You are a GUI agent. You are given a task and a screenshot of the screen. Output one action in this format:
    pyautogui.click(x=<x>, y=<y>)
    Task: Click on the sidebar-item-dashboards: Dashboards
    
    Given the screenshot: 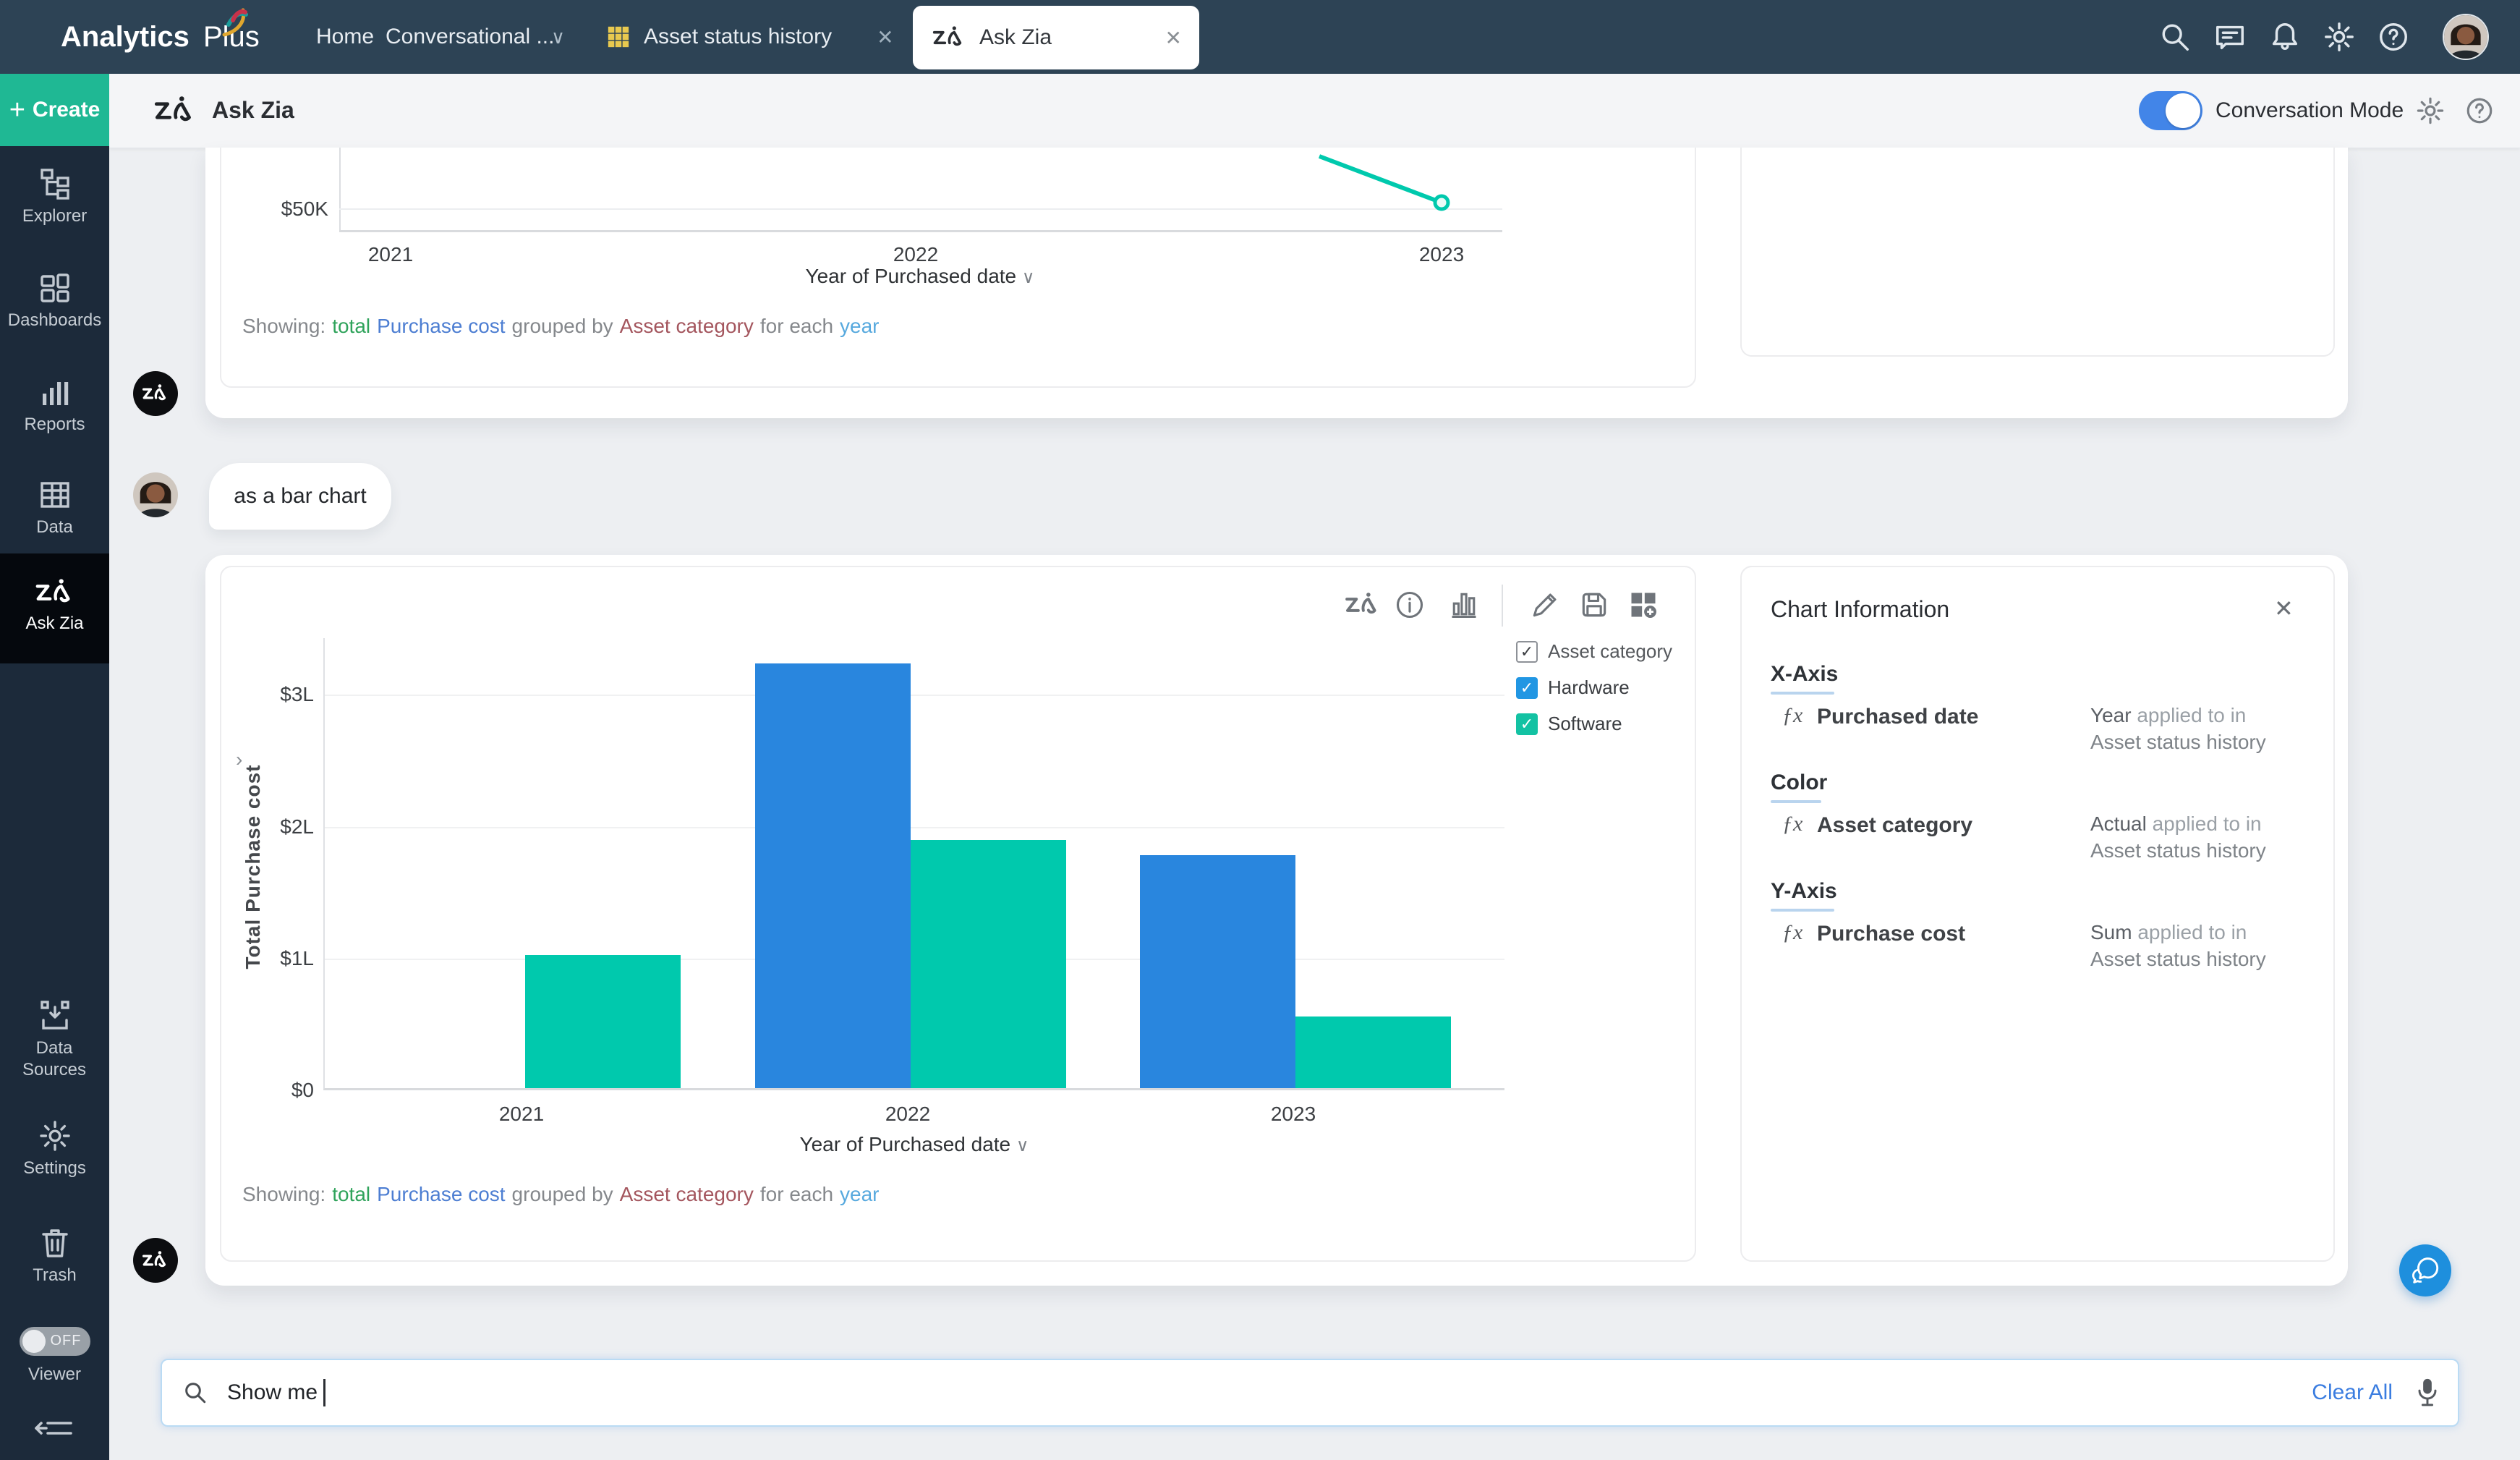 What is the action you would take?
    pyautogui.click(x=55, y=301)
    